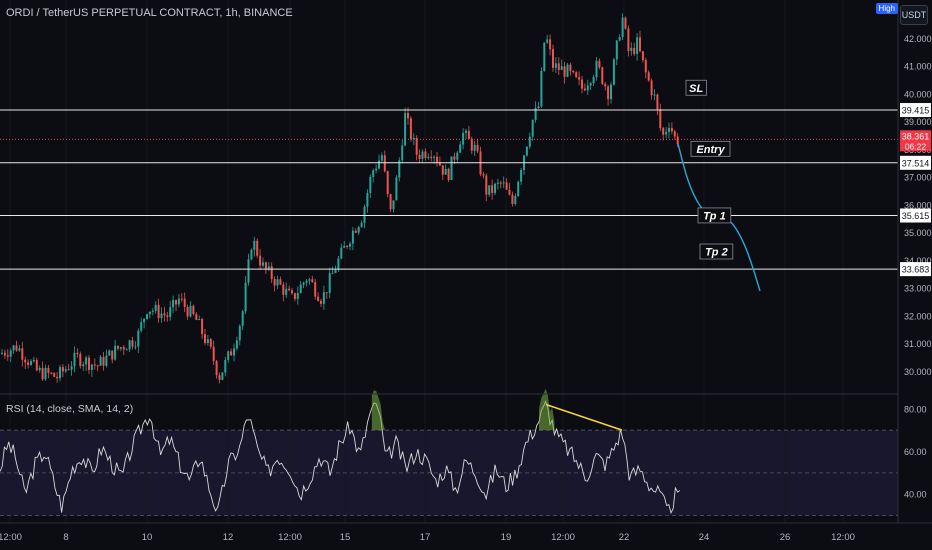  I want to click on price-tick-12: 42.000, so click(918, 39).